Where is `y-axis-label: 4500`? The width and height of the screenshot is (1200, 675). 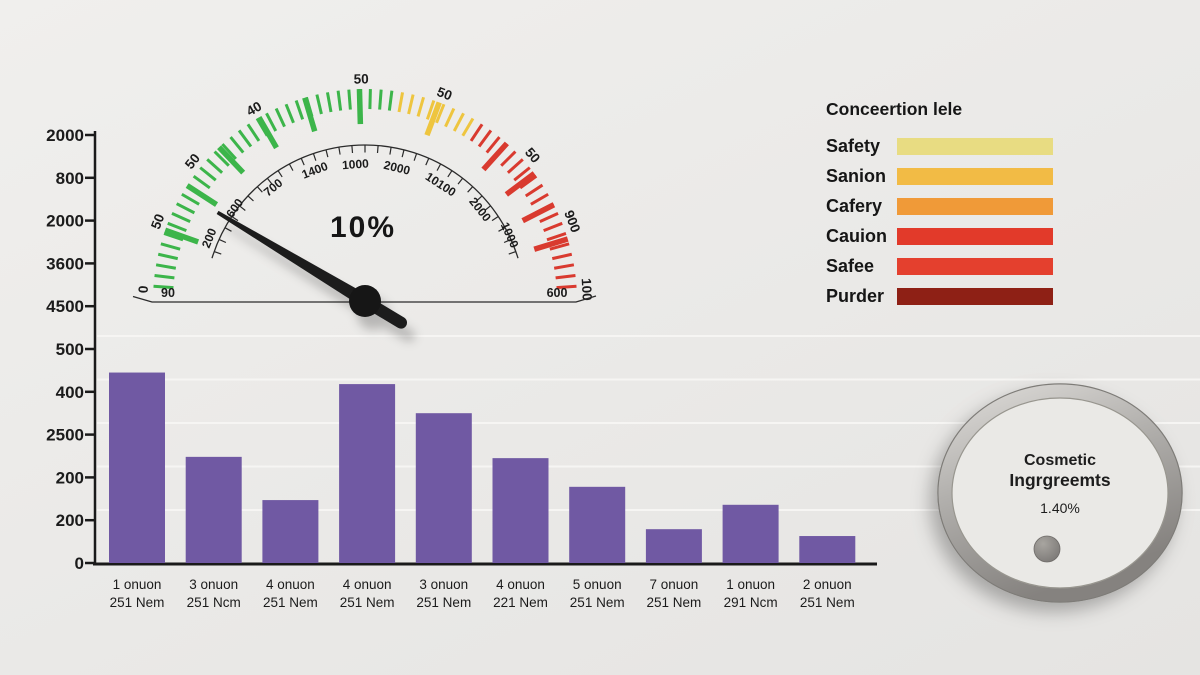 y-axis-label: 4500 is located at coordinates (65, 306).